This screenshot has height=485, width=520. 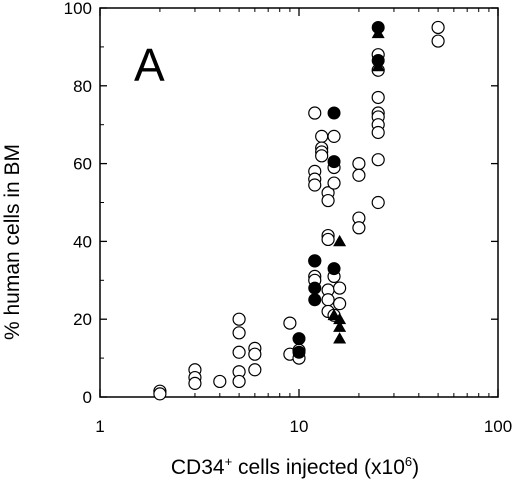 What do you see at coordinates (318, 467) in the screenshot?
I see `x-axis-title-rest: cells injected (x10` at bounding box center [318, 467].